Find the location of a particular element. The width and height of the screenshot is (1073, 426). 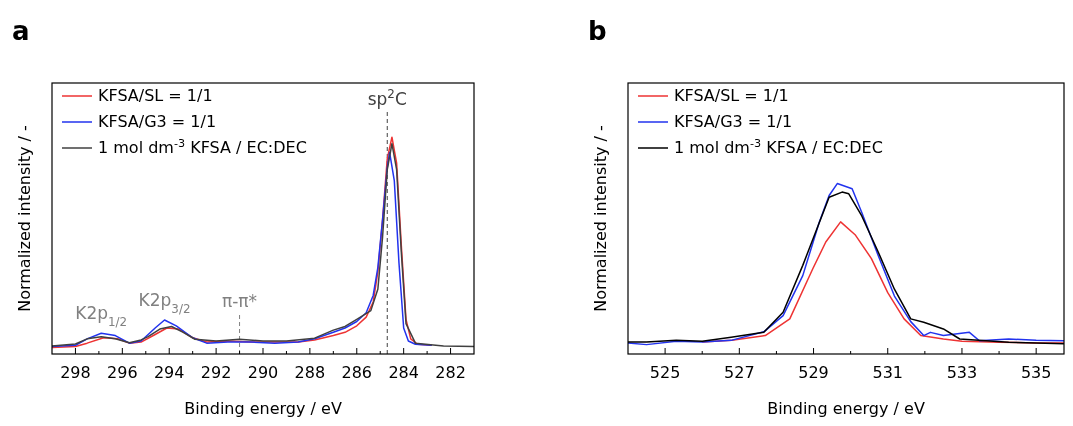

ref-line-label: π-π* is located at coordinates (240, 301).